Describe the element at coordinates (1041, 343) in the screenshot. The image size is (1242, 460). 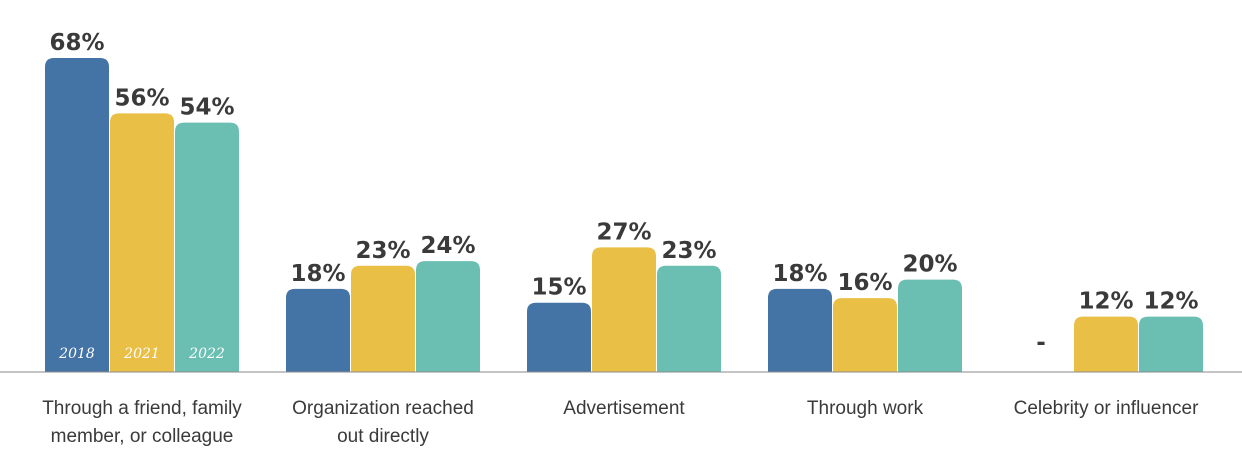
I see `value-label-missing: -` at that location.